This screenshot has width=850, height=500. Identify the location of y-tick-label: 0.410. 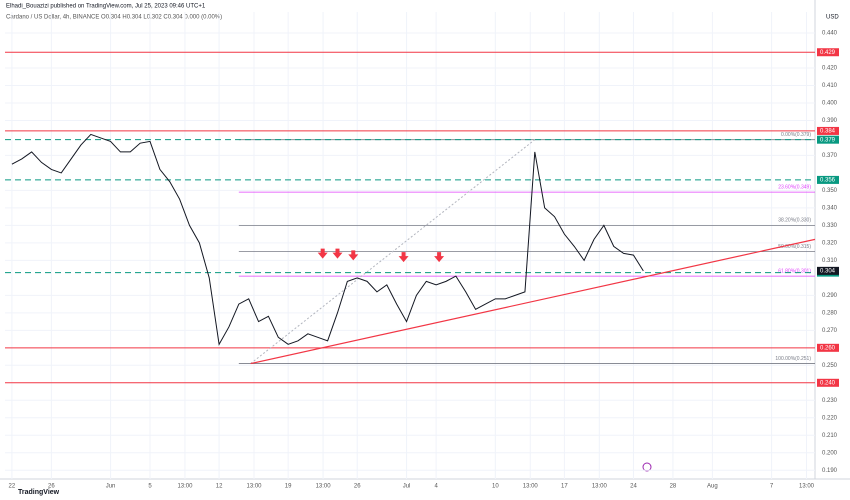
(830, 86).